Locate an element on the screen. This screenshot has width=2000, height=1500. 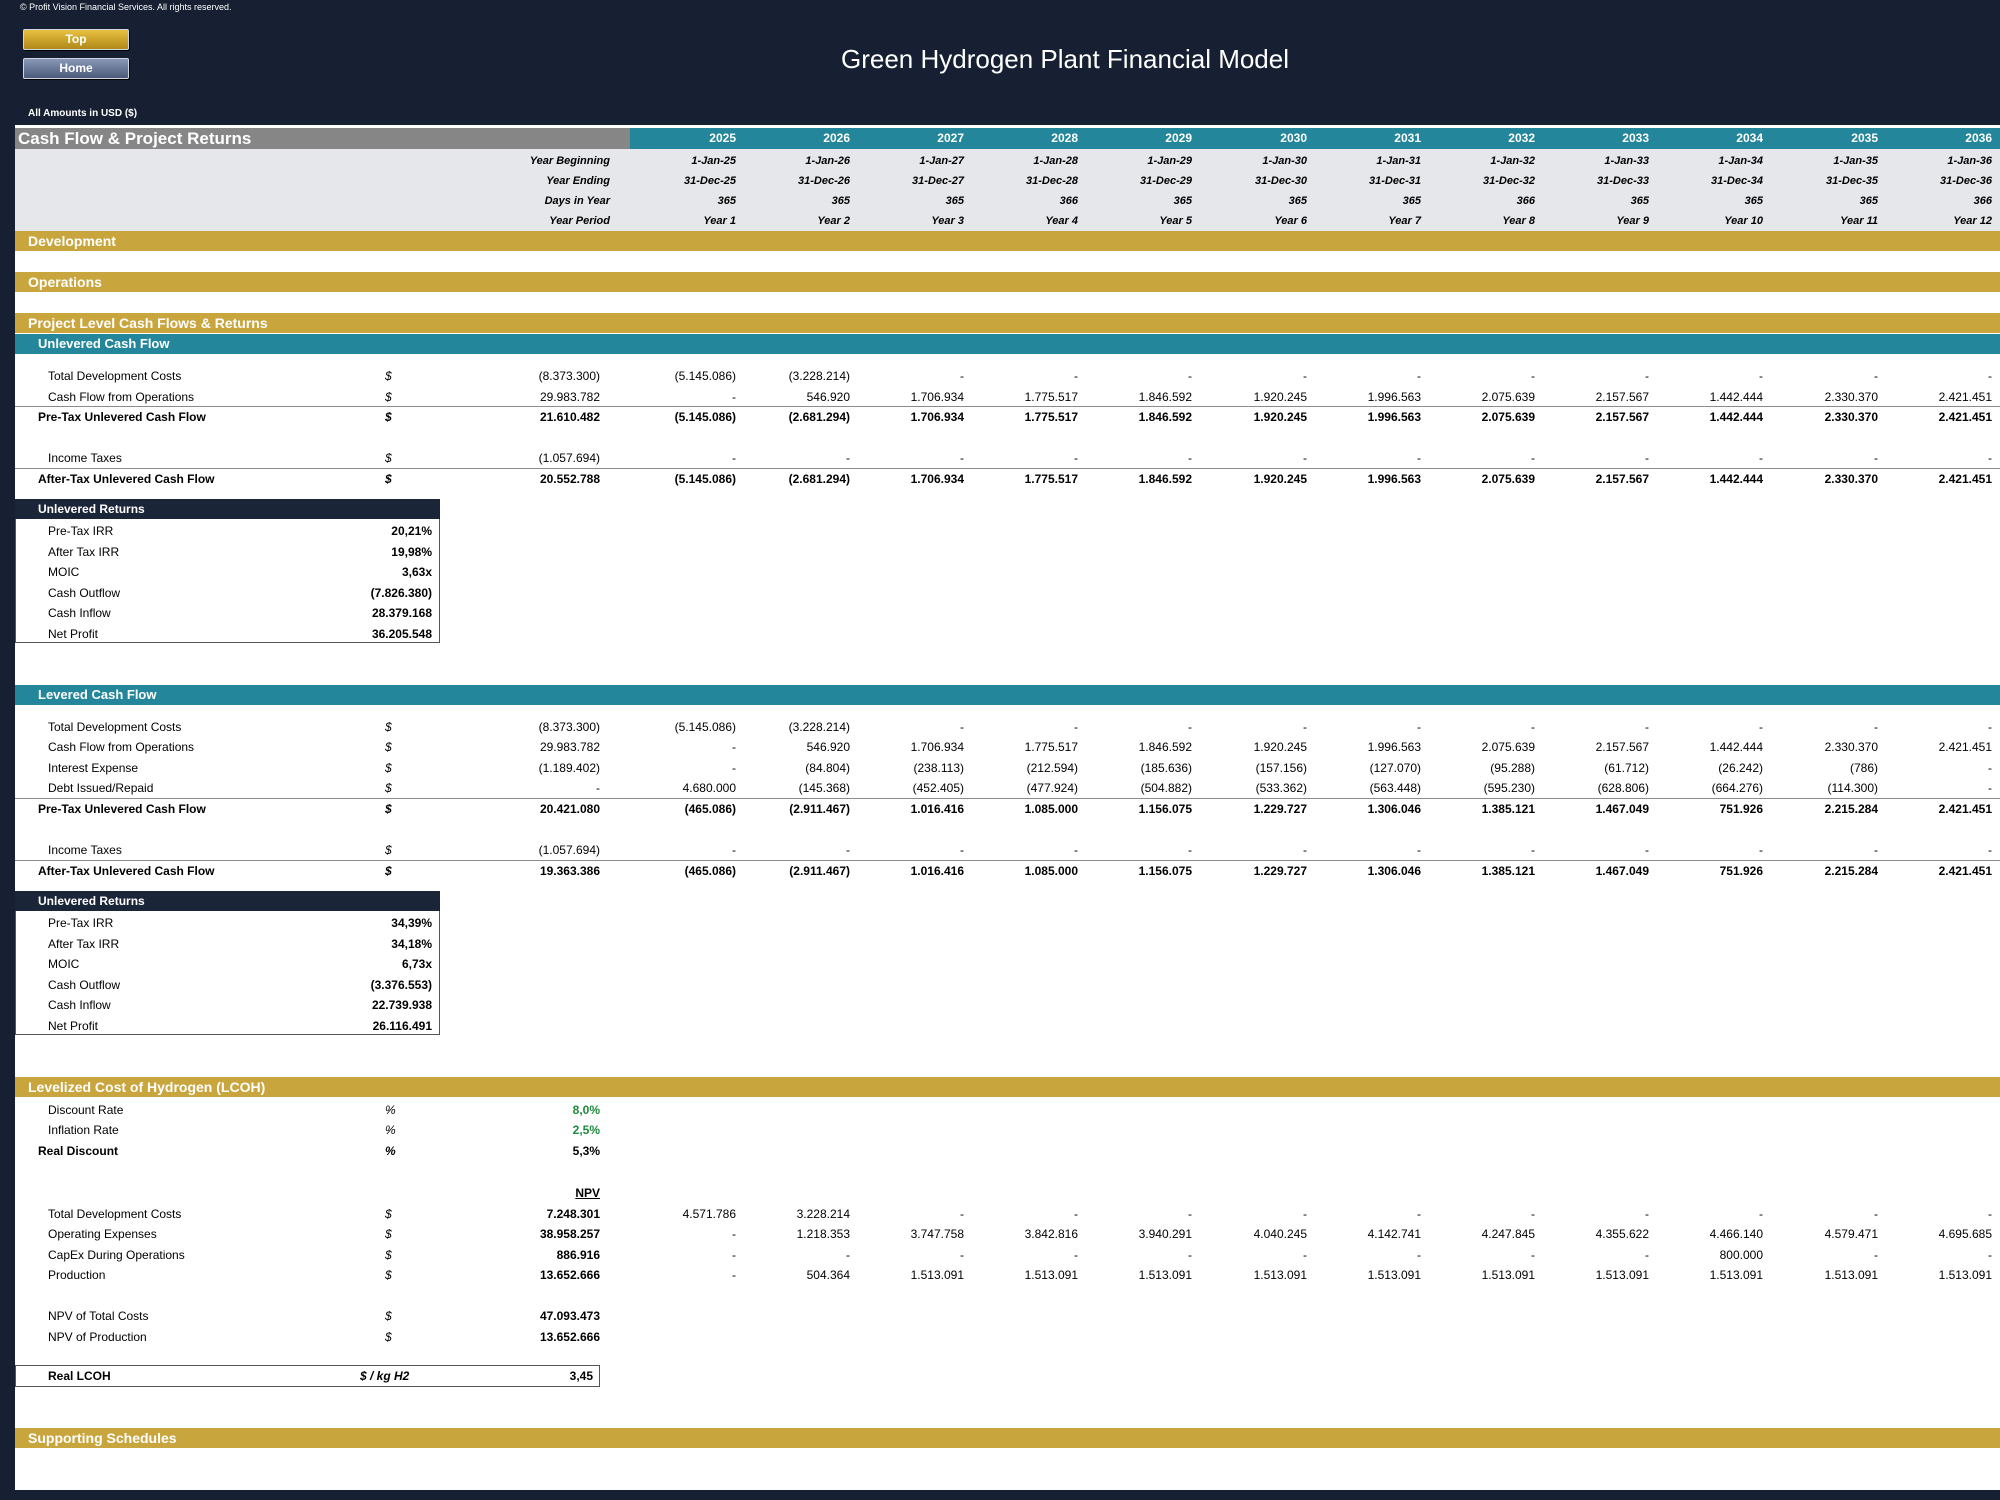
date-cell: Year 11 is located at coordinates (1859, 221).